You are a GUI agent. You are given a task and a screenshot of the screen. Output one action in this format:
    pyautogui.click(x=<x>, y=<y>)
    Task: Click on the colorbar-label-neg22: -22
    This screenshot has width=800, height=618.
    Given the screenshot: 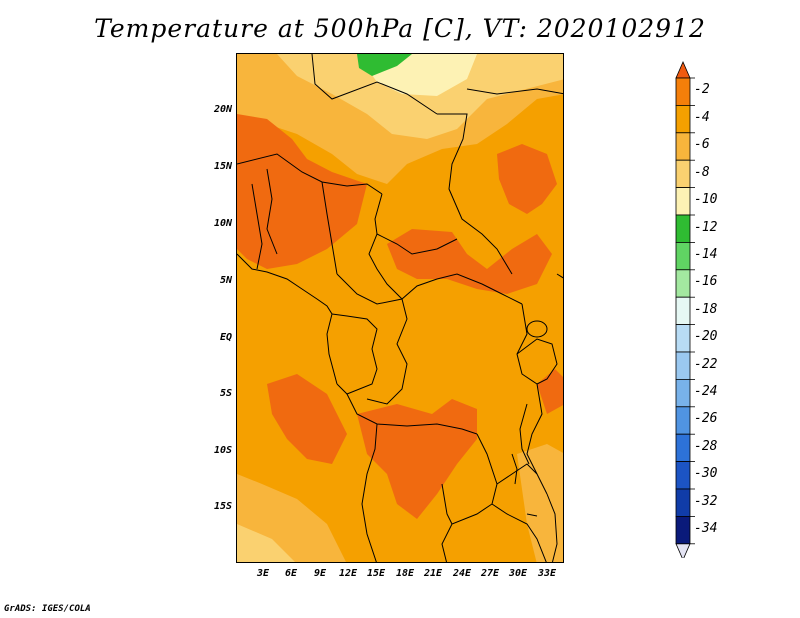 What is the action you would take?
    pyautogui.click(x=706, y=364)
    